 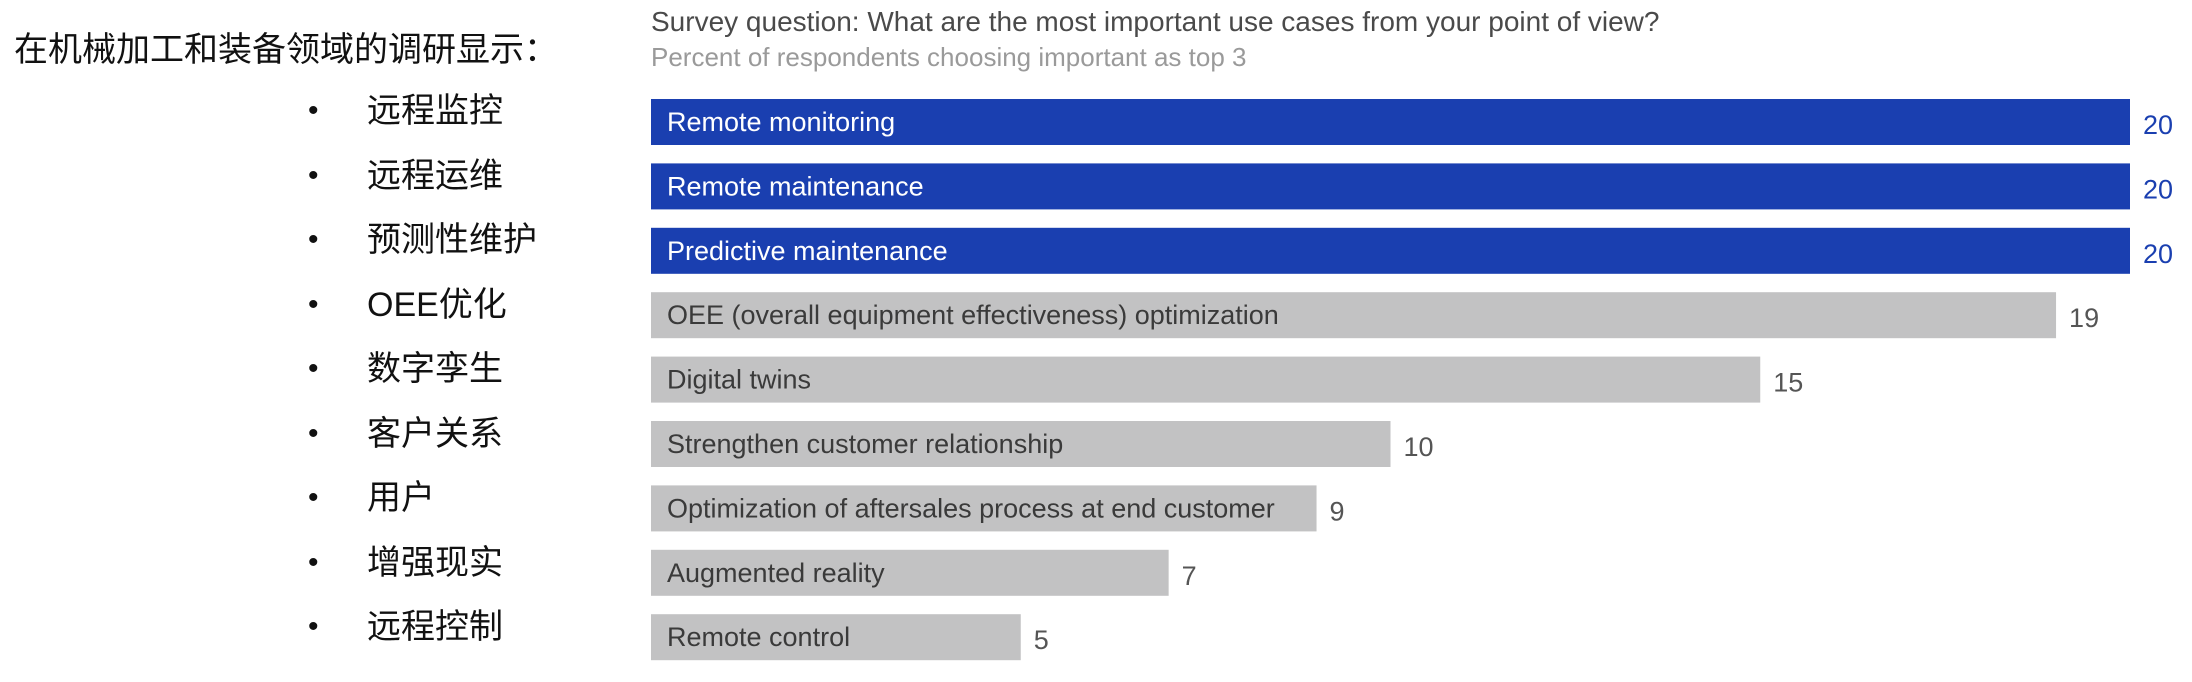 What do you see at coordinates (435, 433) in the screenshot?
I see `bullet-label: 客户关系` at bounding box center [435, 433].